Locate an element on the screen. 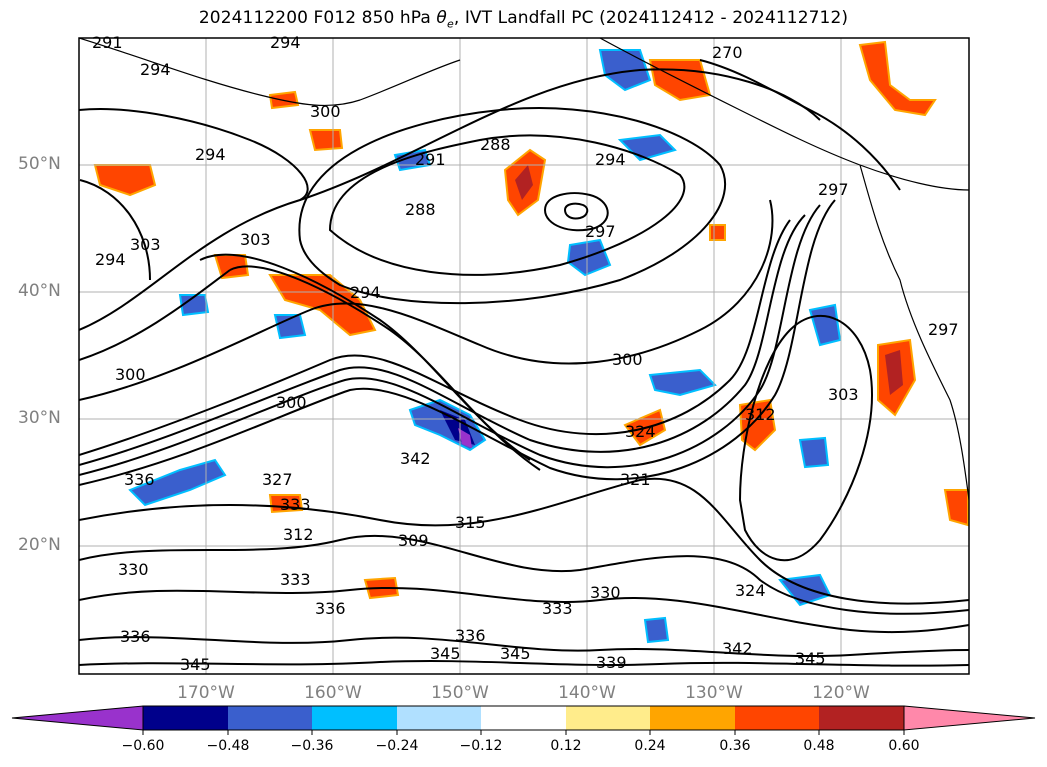 The height and width of the screenshot is (767, 1047). lat-label-40n: 40°N is located at coordinates (39, 291).